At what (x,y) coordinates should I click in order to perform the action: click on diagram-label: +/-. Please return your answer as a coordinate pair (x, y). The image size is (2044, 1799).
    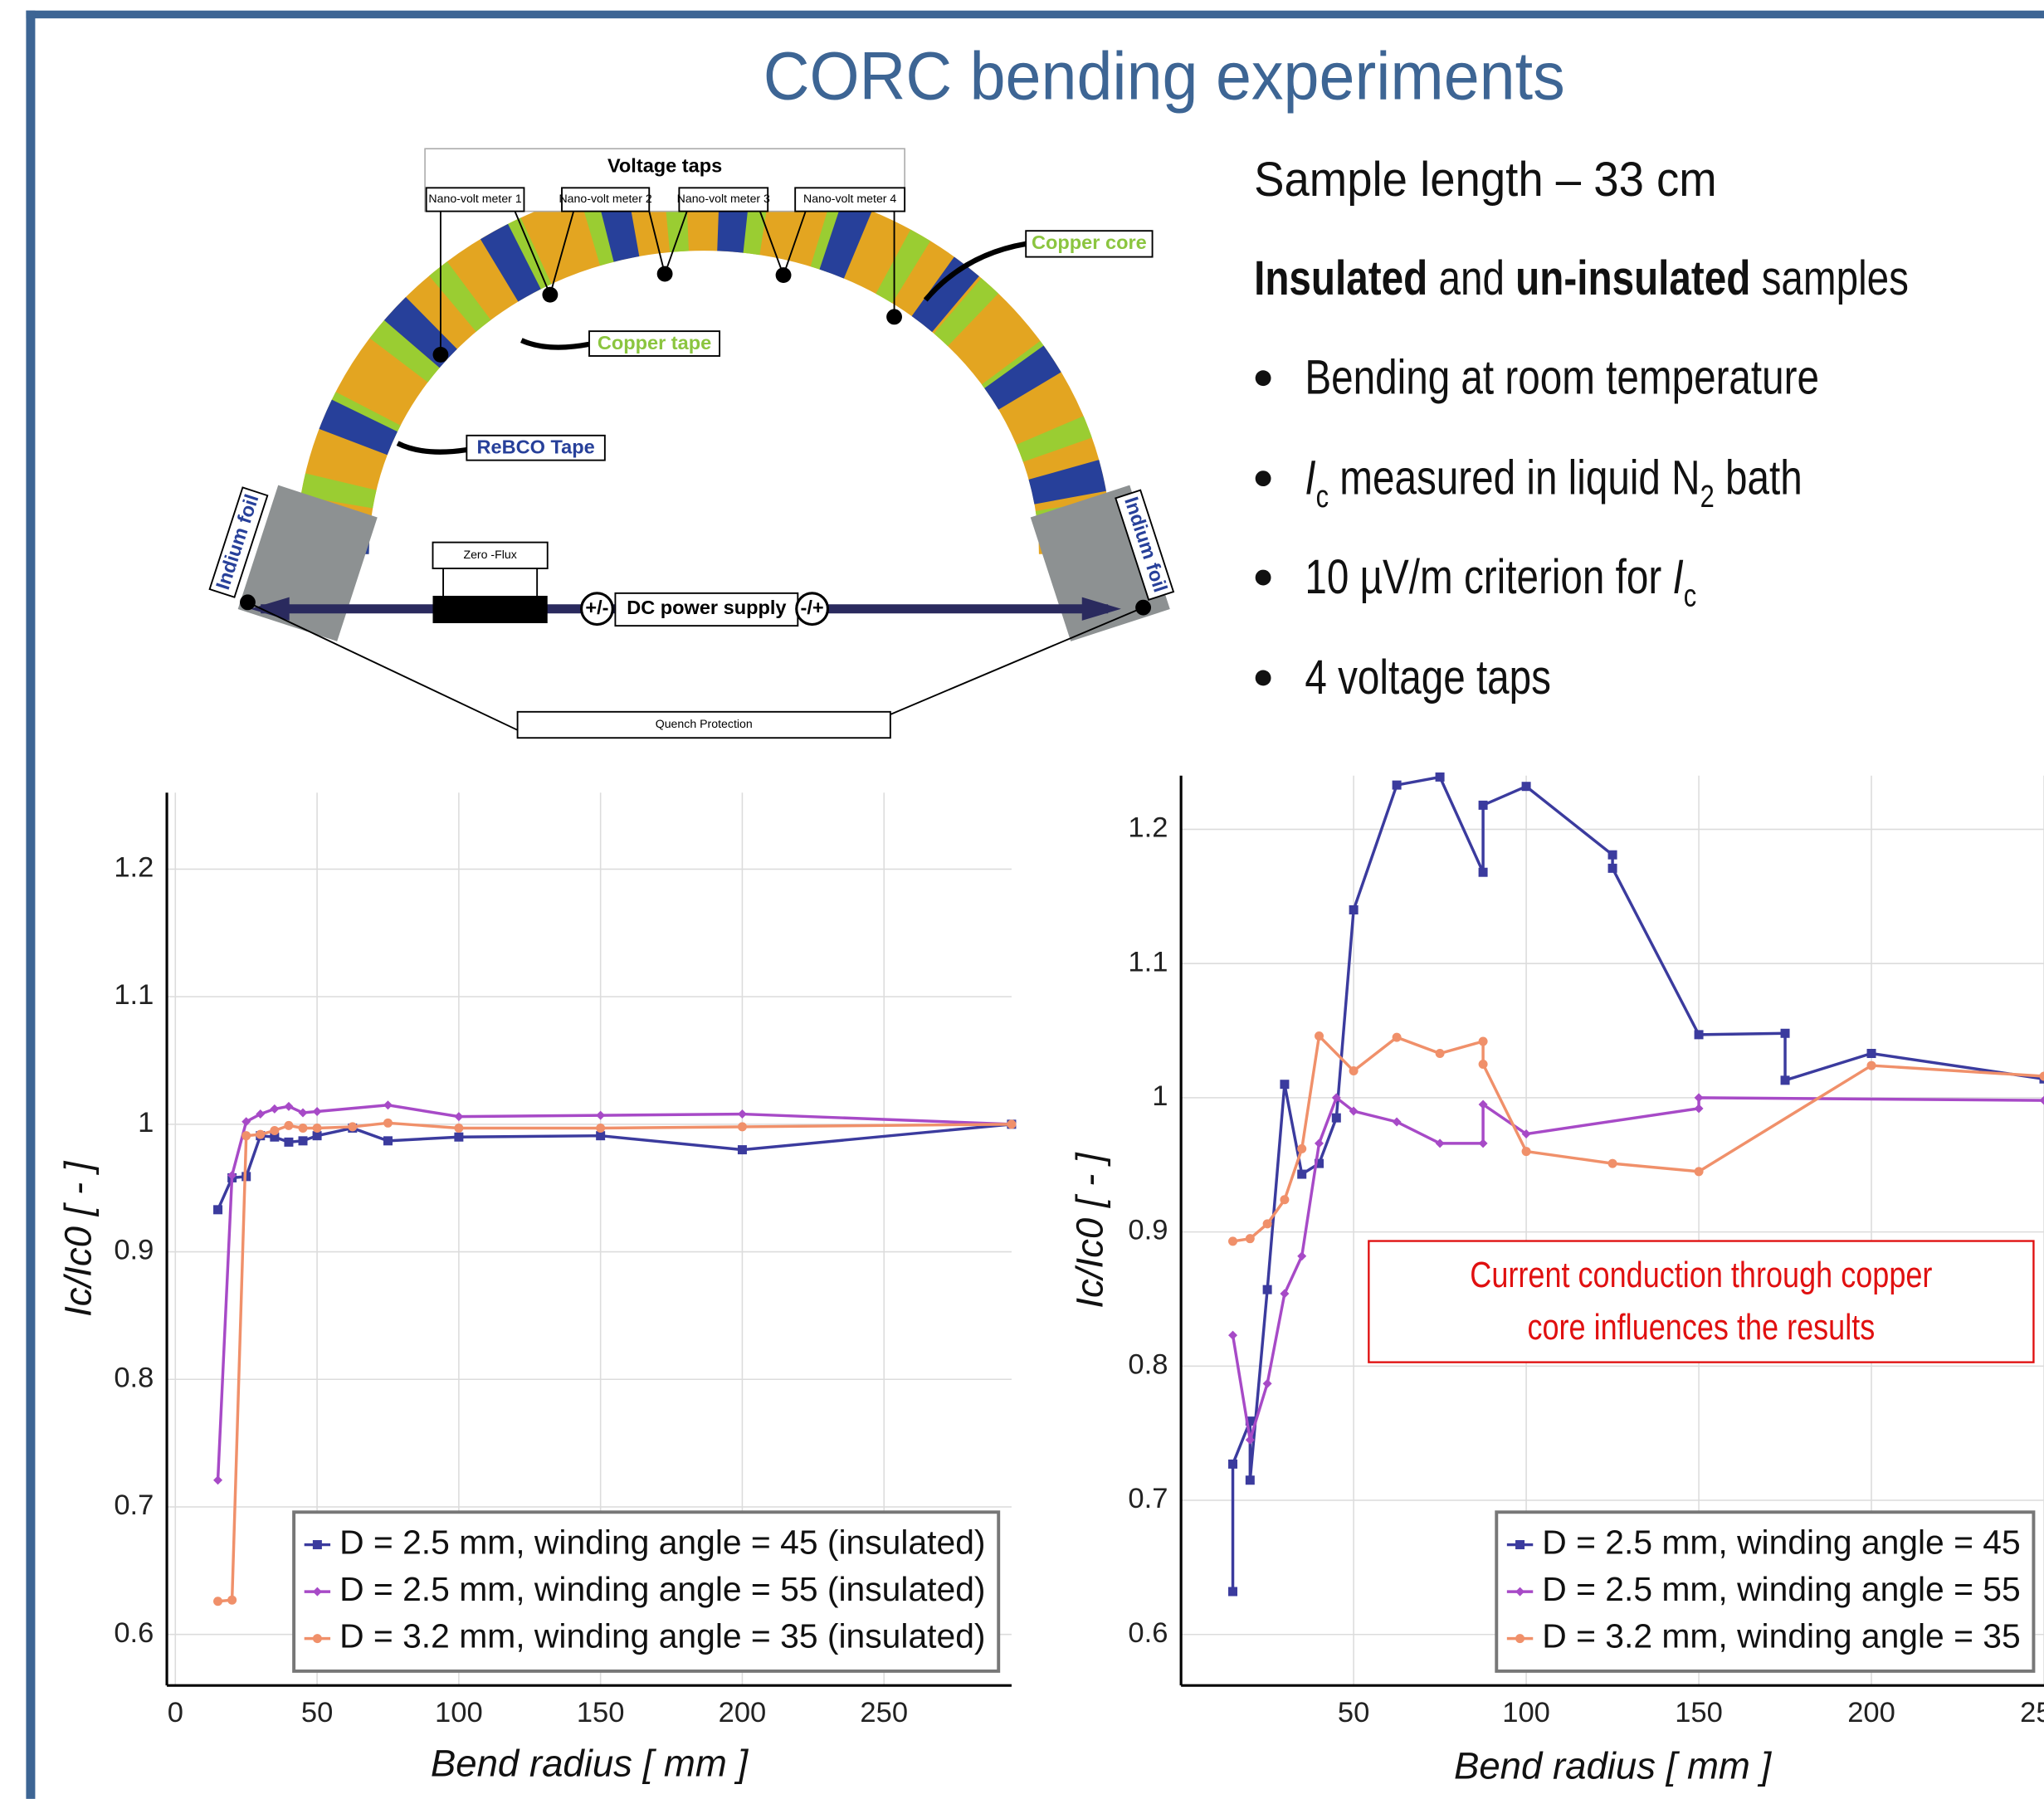
    Looking at the image, I should click on (596, 607).